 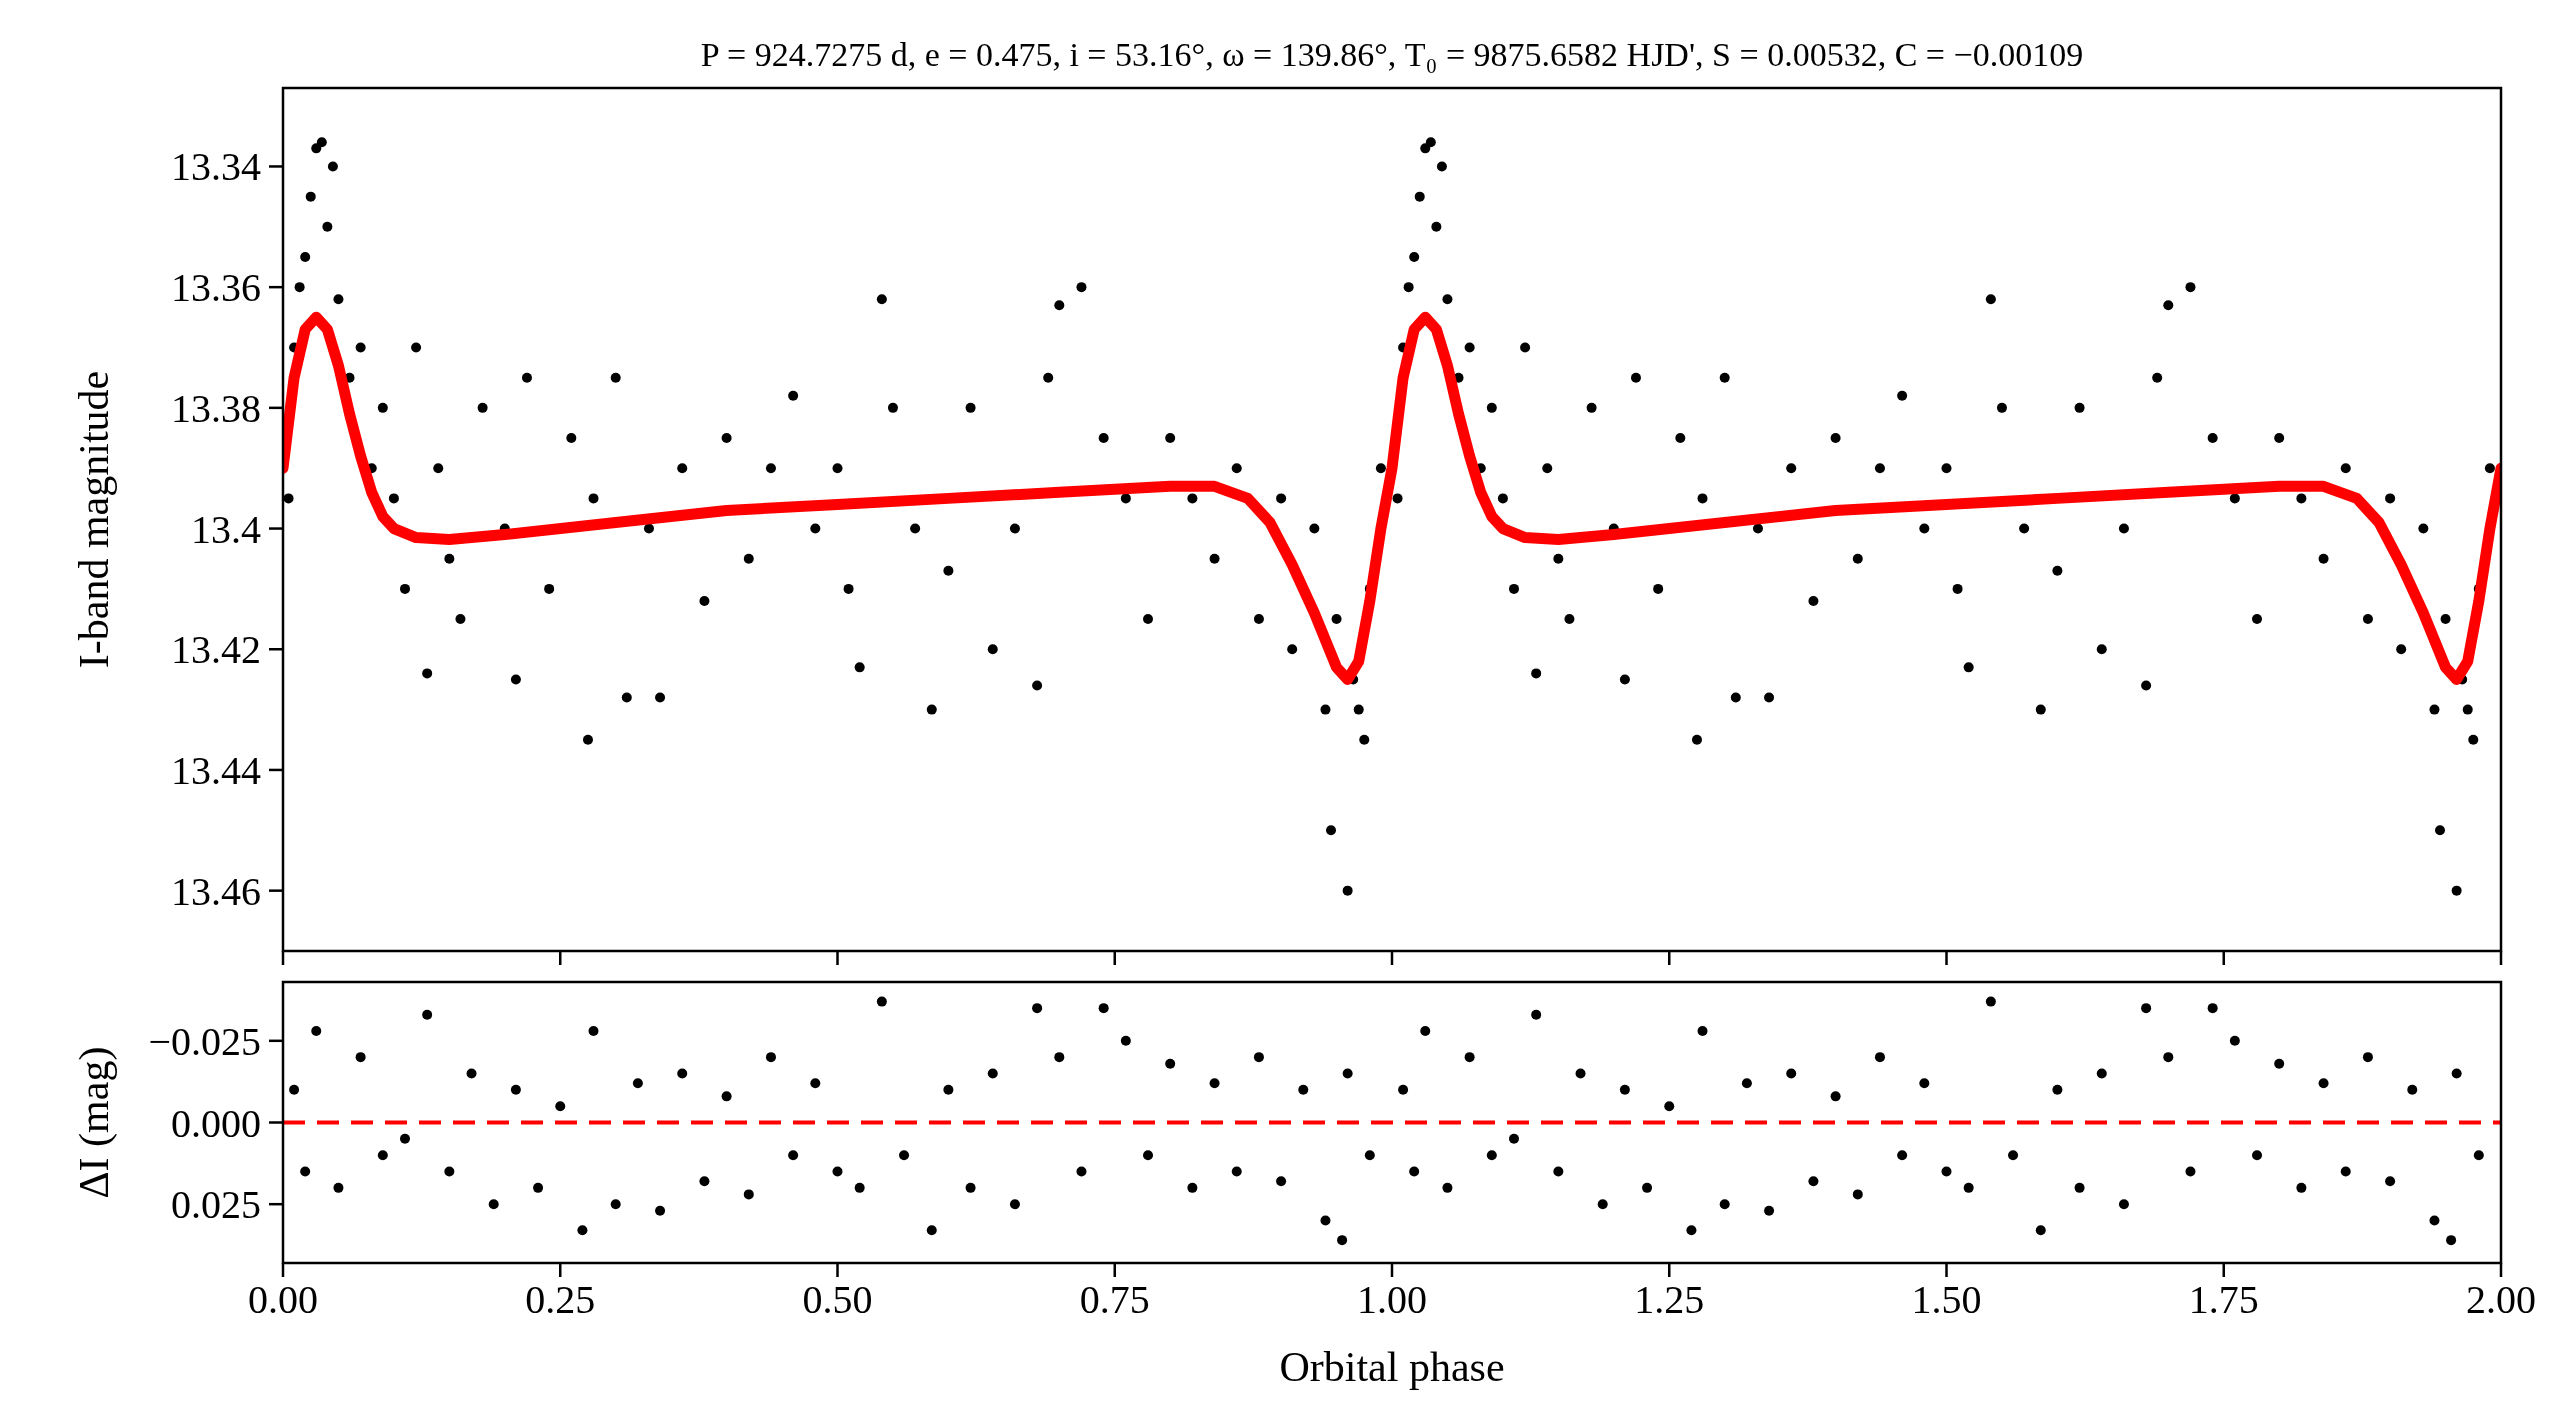 I want to click on y-tick-label: 13.46, so click(x=216, y=891).